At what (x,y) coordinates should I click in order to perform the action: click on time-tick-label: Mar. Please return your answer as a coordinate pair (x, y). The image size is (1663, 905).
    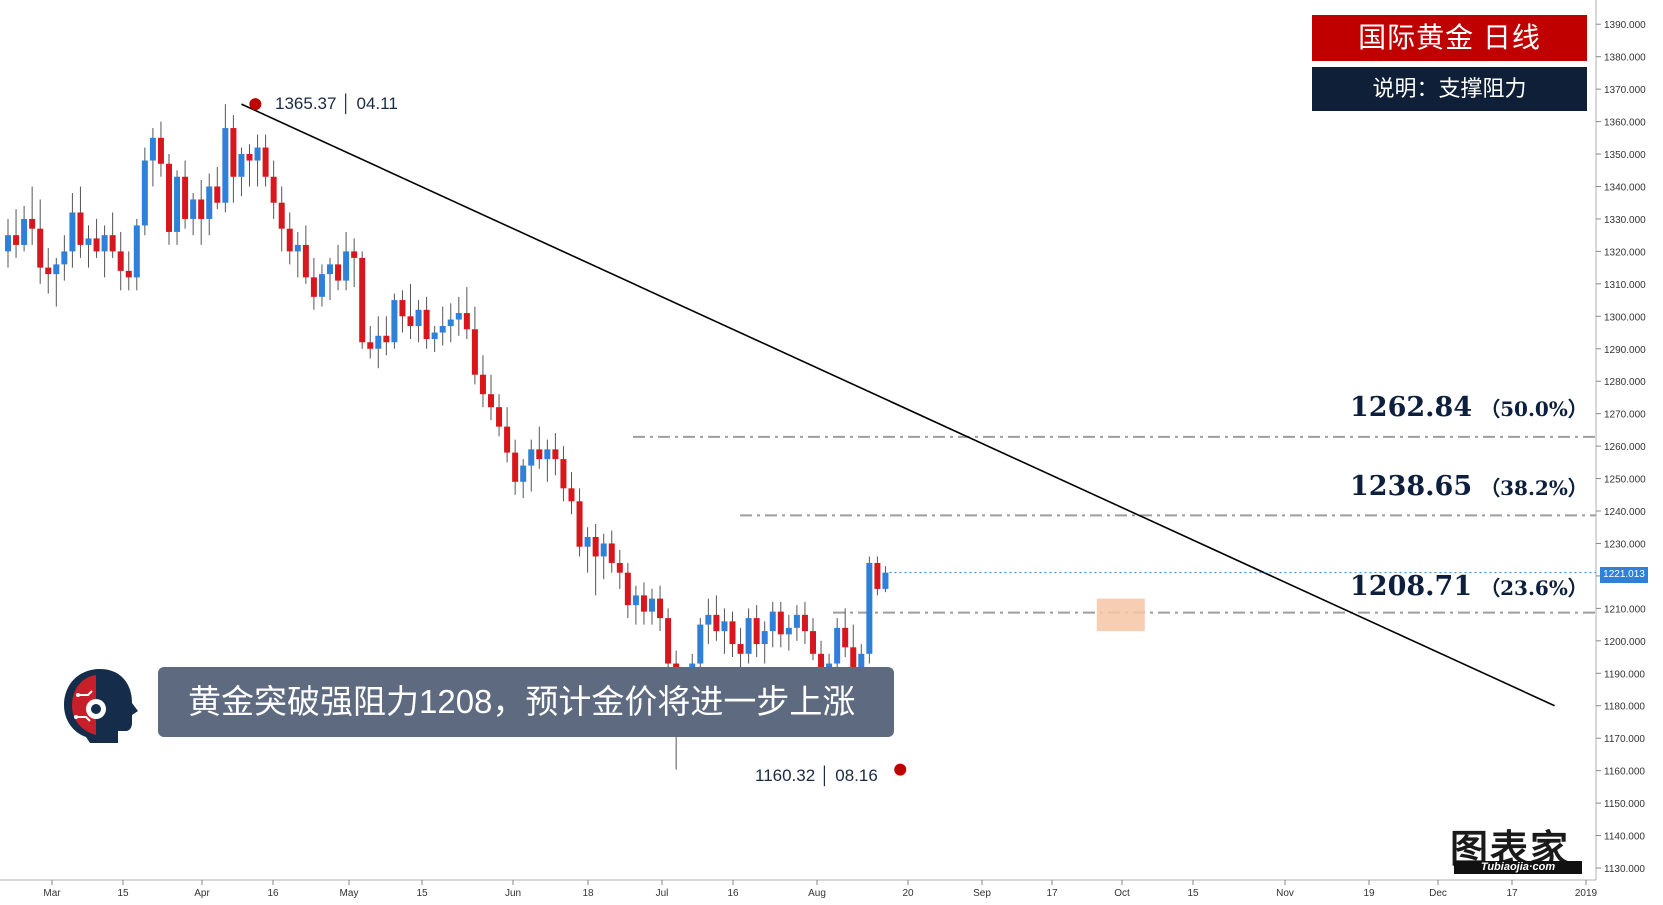
    Looking at the image, I should click on (52, 893).